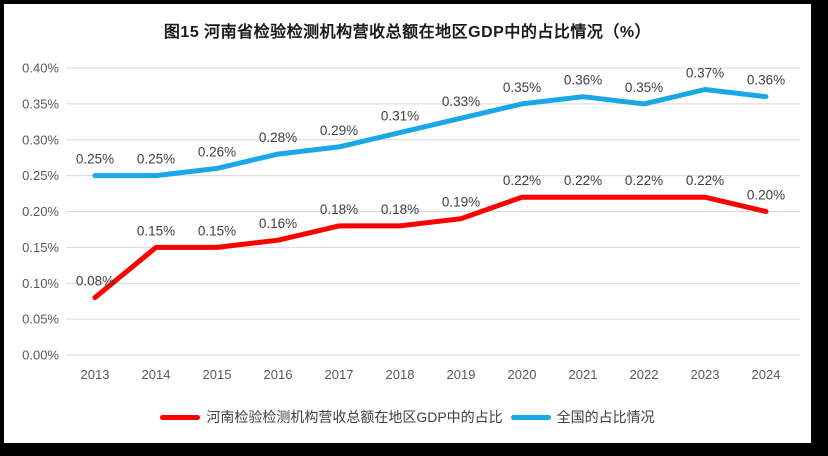 This screenshot has height=456, width=828. I want to click on henan-series-label: 河南检验检测机构营收总额在地区GDP中的占比, so click(354, 417).